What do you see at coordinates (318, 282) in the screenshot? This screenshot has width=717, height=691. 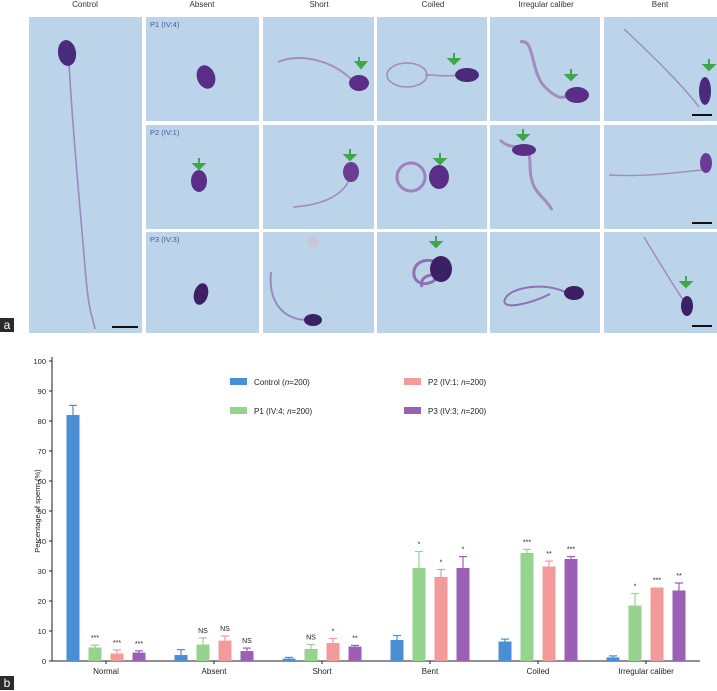 I see `micrograph-p3-short` at bounding box center [318, 282].